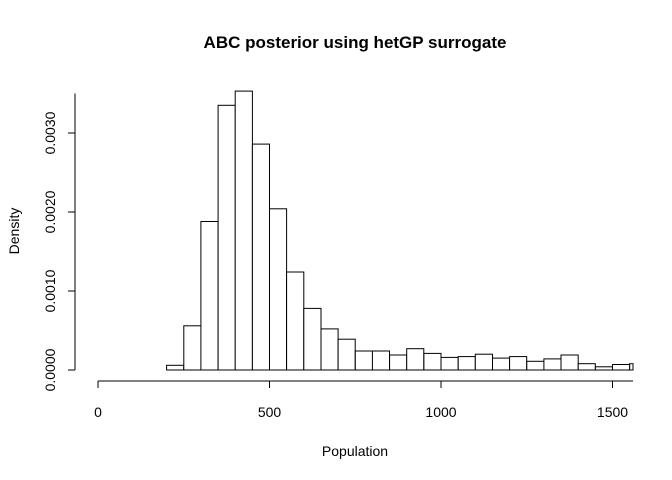  I want to click on x-tick-label: 0, so click(98, 412).